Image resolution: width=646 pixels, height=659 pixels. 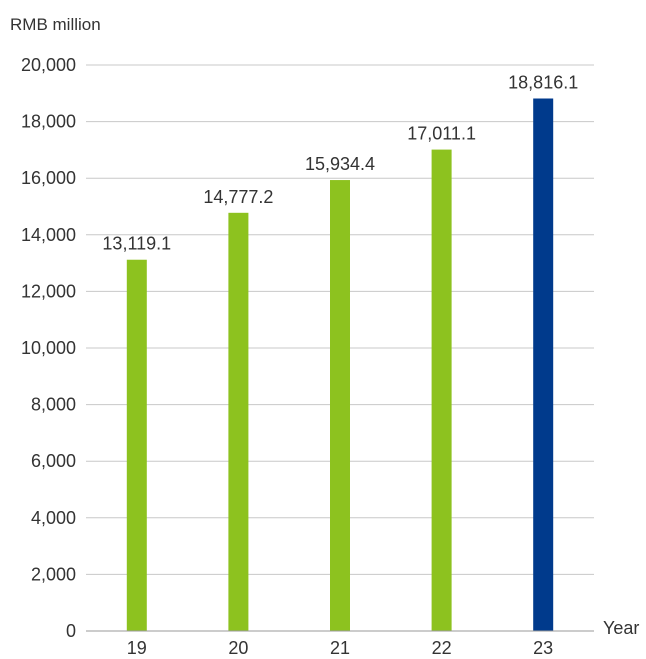 What do you see at coordinates (55, 24) in the screenshot?
I see `y-axis-unit-label: RMB million` at bounding box center [55, 24].